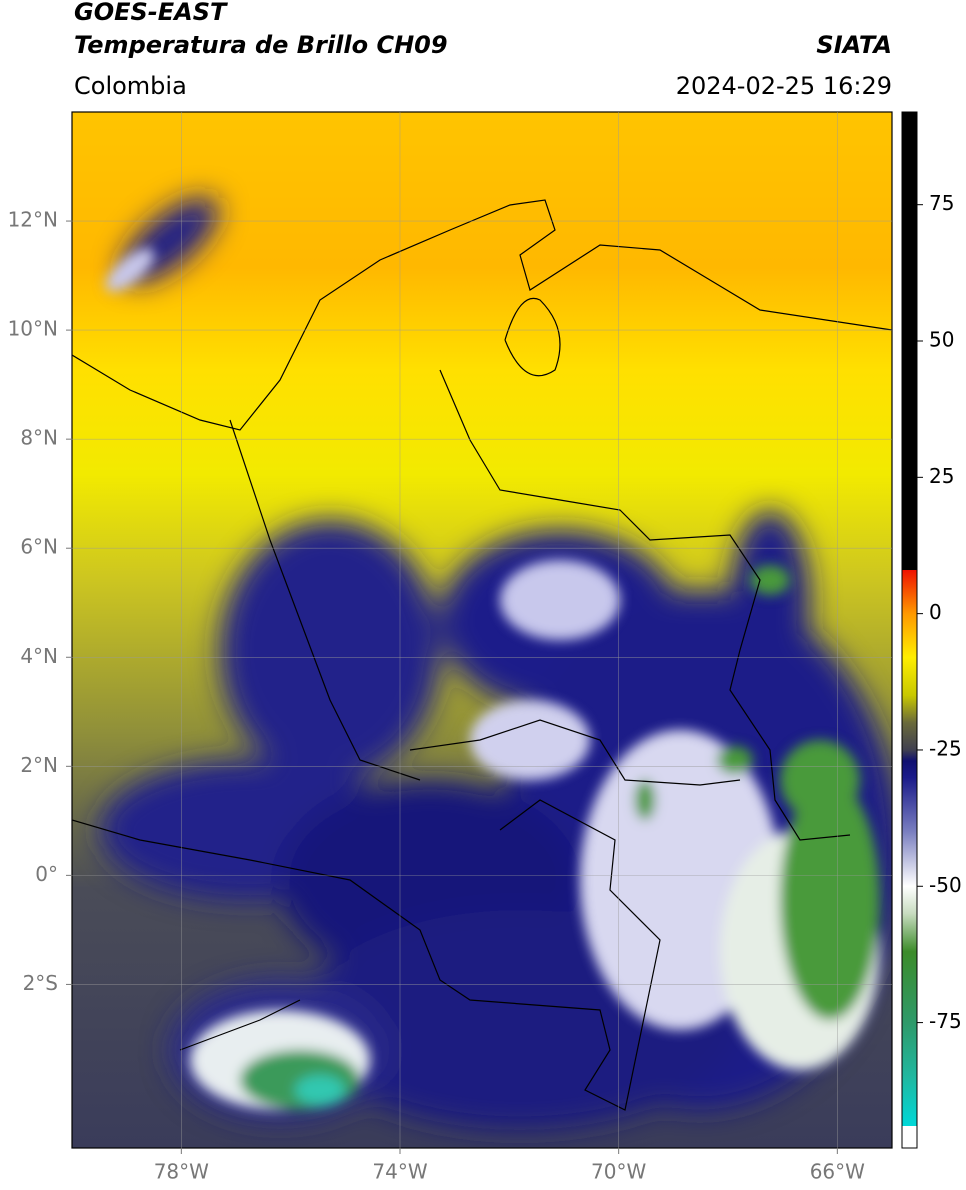  Describe the element at coordinates (945, 1021) in the screenshot. I see `colorbar-tick-label: -75` at that location.